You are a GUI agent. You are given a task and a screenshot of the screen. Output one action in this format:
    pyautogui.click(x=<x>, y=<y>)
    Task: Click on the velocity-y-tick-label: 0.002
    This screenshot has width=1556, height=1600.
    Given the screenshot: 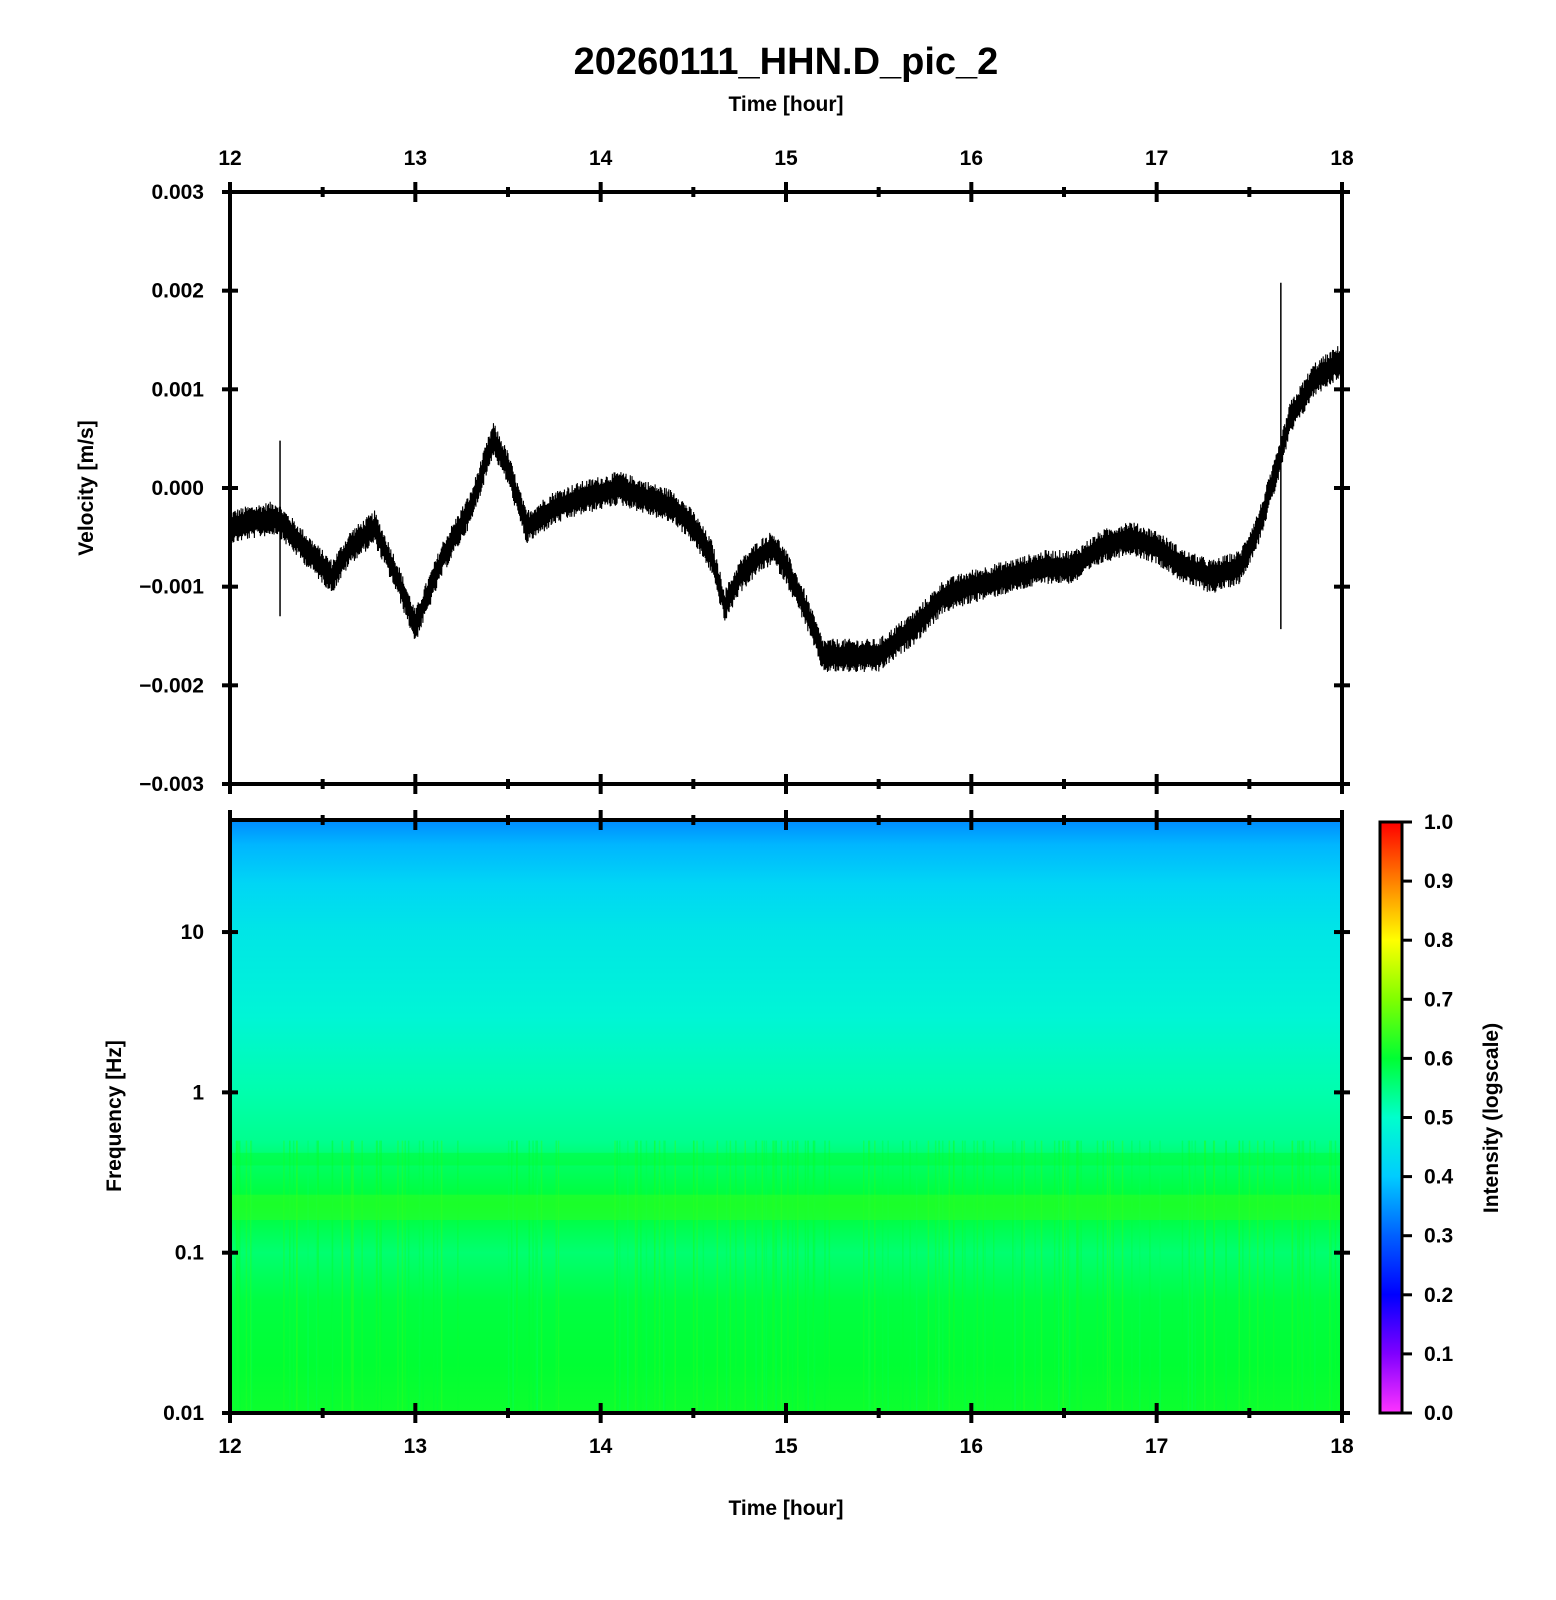 What is the action you would take?
    pyautogui.click(x=177, y=291)
    